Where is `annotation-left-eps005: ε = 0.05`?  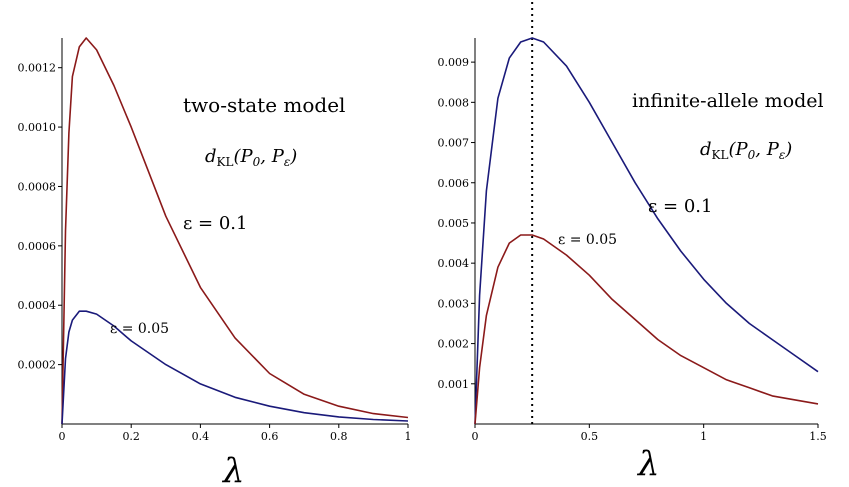
annotation-left-eps005: ε = 0.05 is located at coordinates (139, 329).